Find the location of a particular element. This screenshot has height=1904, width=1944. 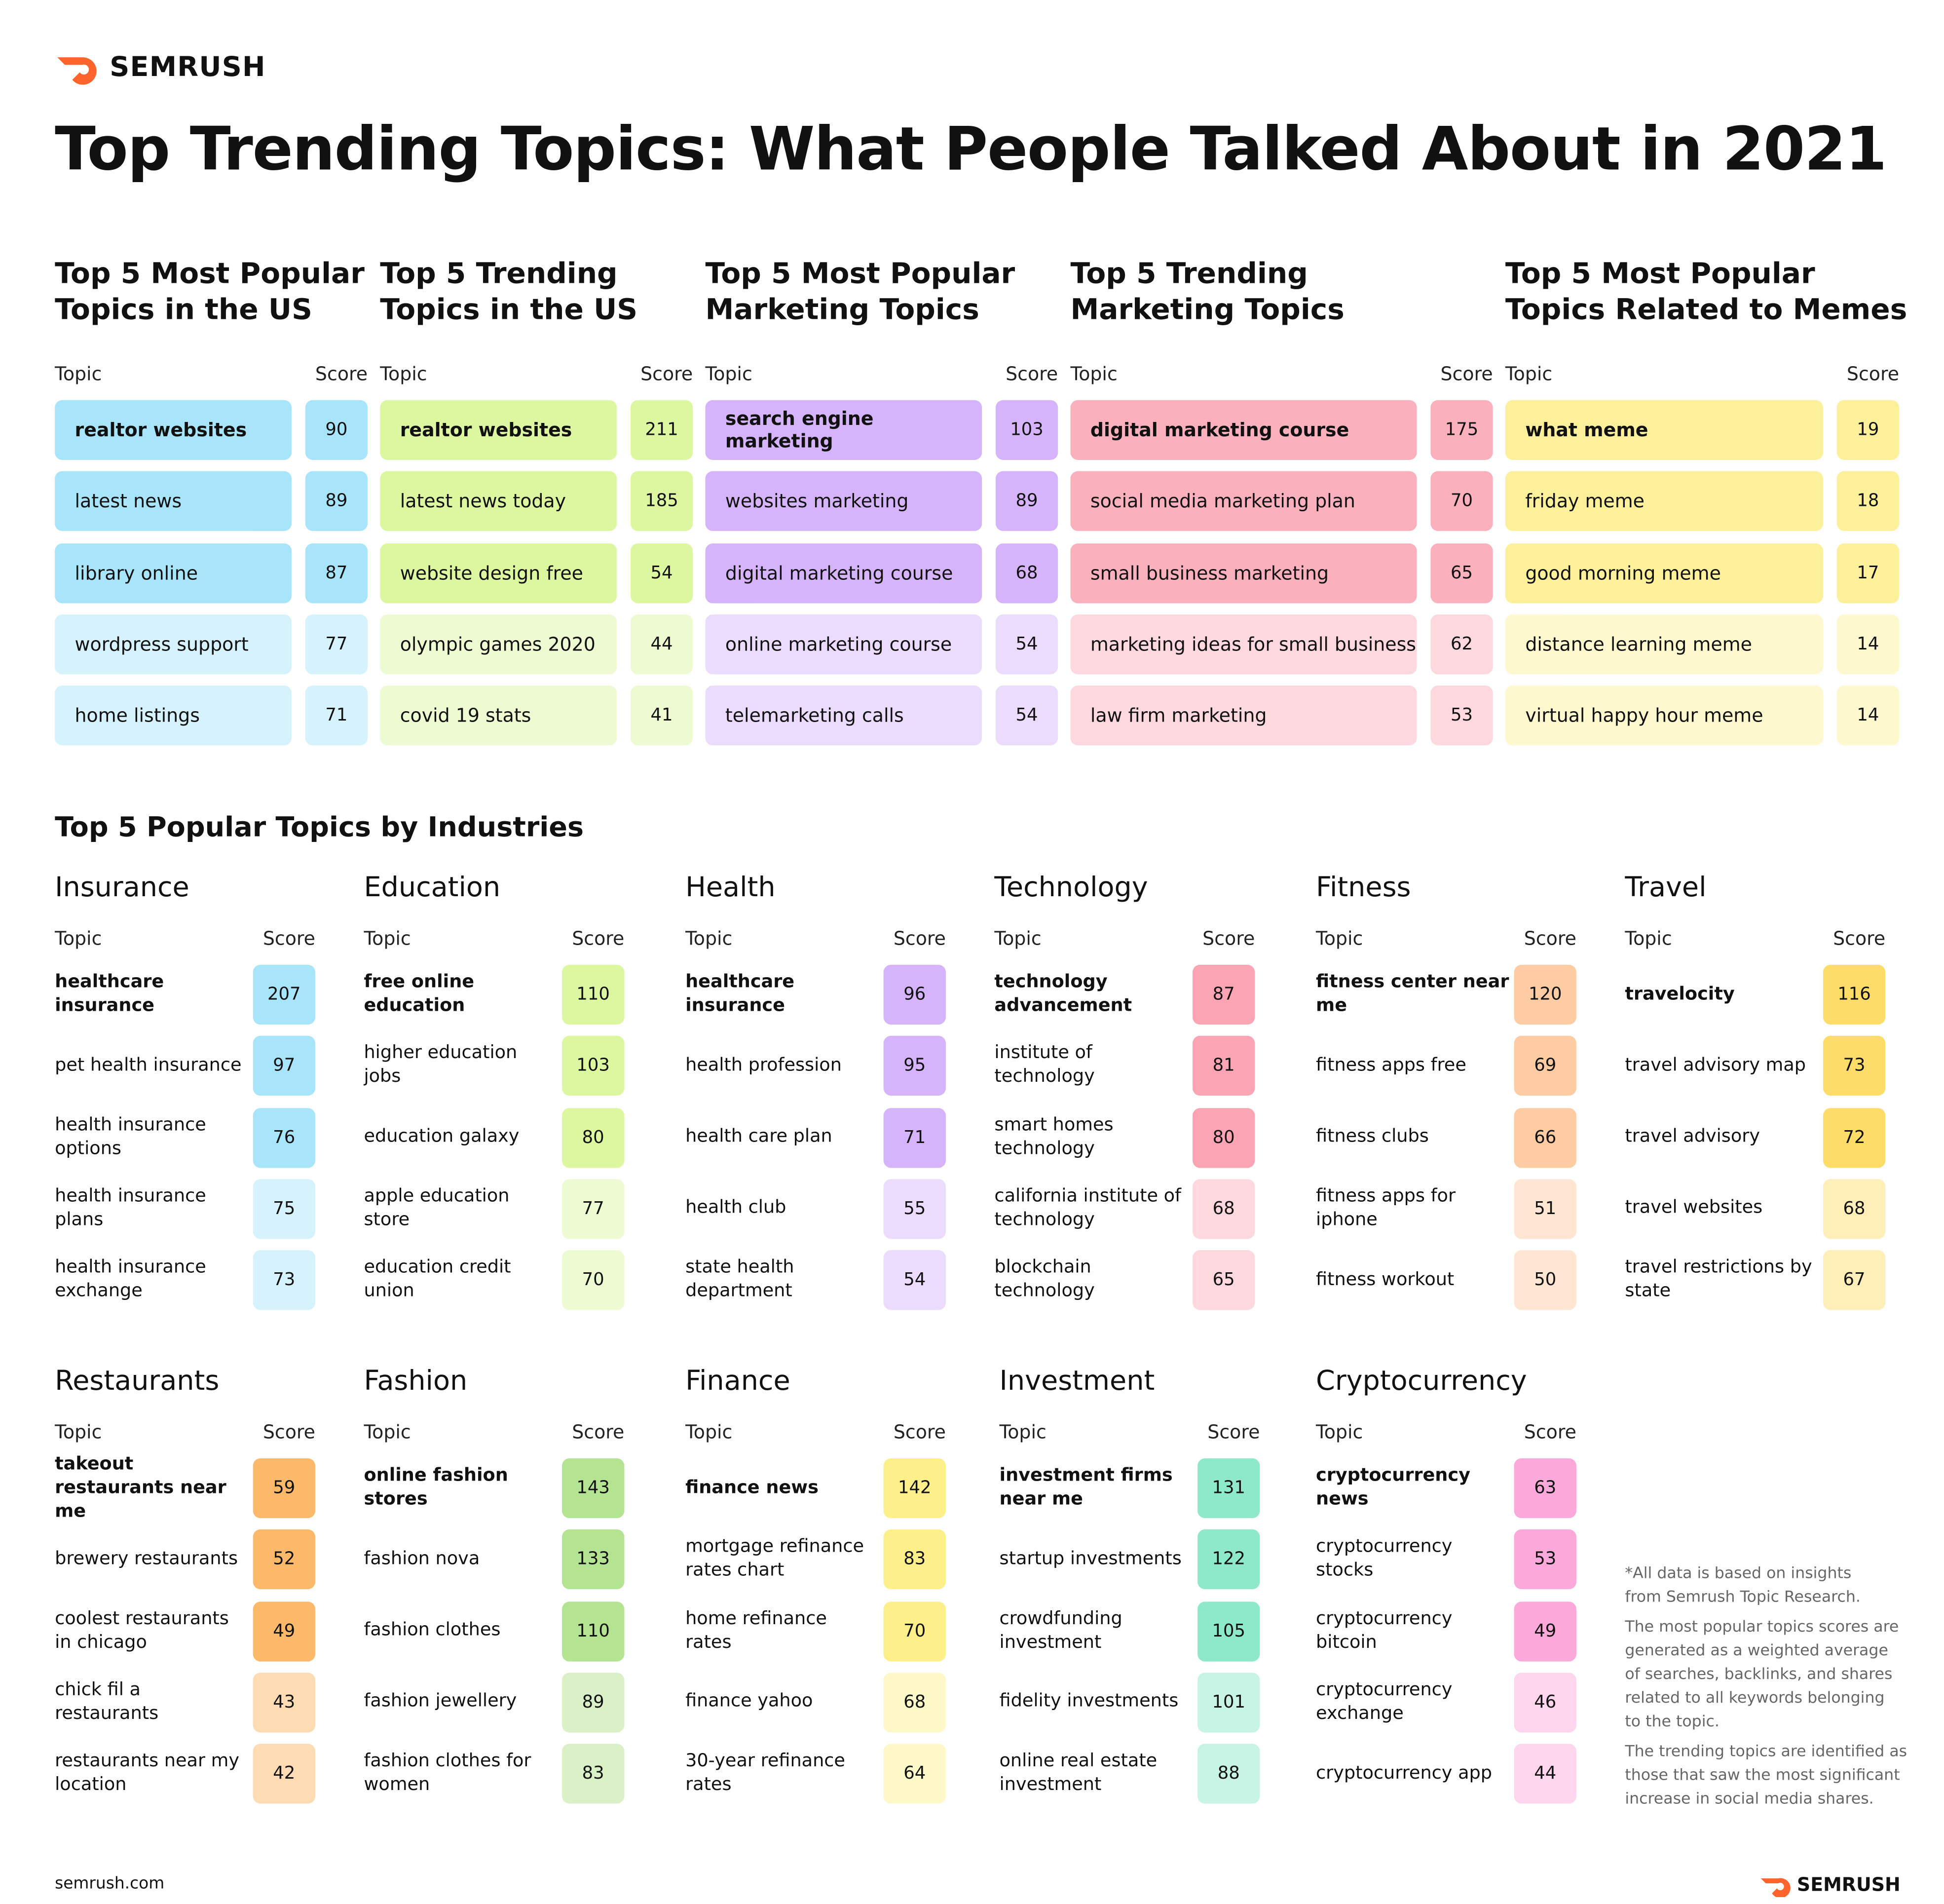

topic-cell: home listings is located at coordinates (173, 715).